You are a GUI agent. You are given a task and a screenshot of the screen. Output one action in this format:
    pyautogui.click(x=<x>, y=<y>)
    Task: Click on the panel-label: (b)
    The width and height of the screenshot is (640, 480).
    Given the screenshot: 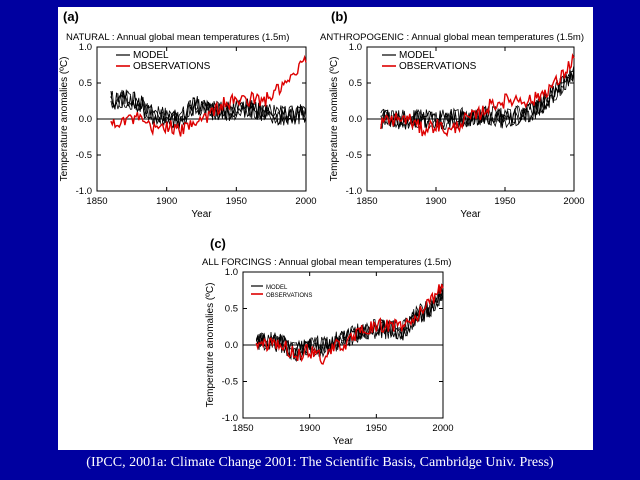 What is the action you would take?
    pyautogui.click(x=339, y=16)
    